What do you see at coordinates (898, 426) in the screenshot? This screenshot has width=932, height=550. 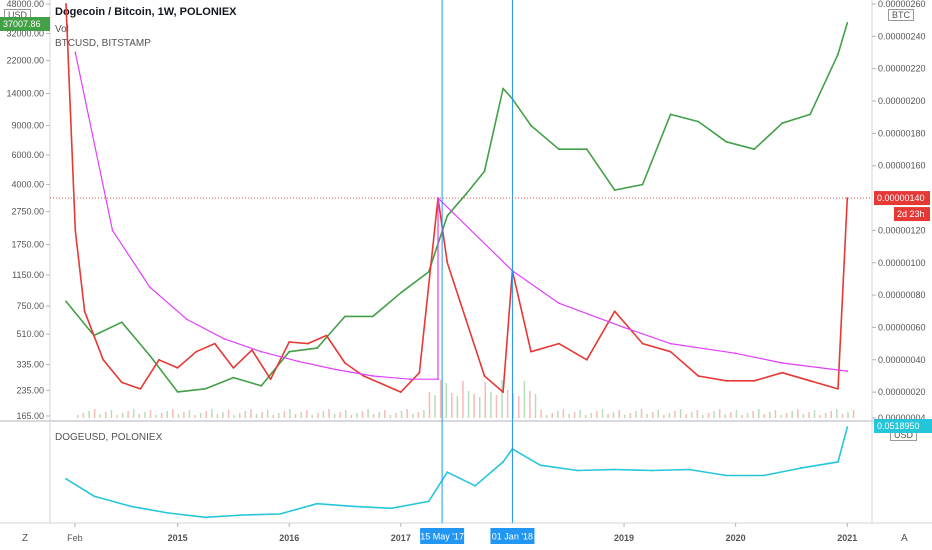 I see `dogeusd-last-tag: 0.0518950` at bounding box center [898, 426].